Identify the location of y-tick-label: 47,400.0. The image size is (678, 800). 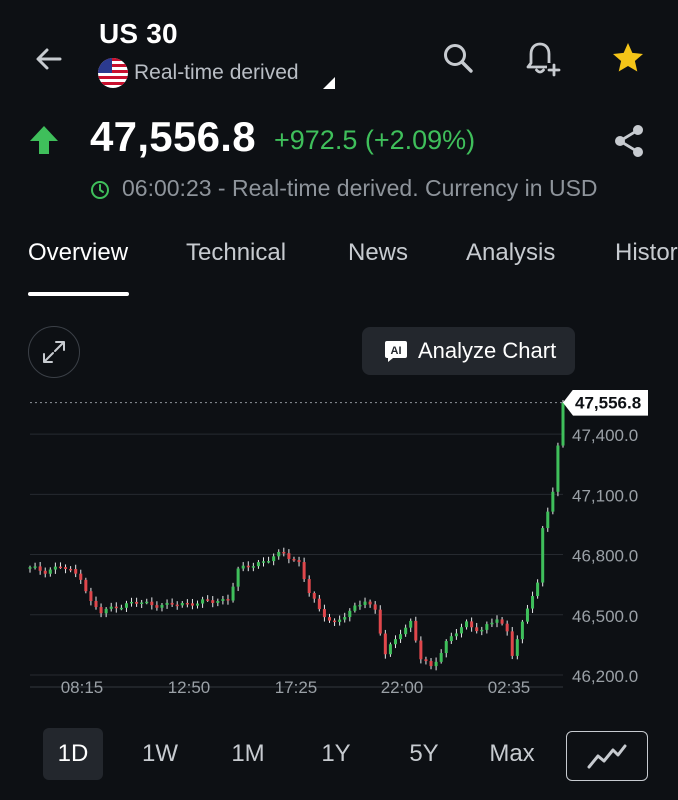
(605, 435).